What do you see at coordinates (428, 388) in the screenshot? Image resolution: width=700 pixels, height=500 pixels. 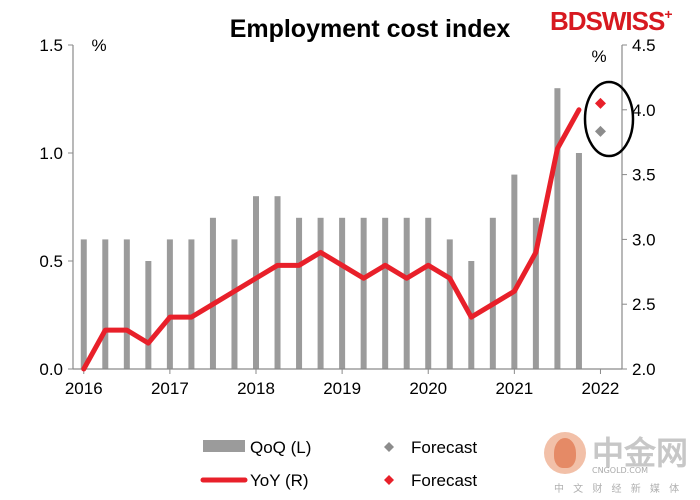 I see `x-tick-label: 2020` at bounding box center [428, 388].